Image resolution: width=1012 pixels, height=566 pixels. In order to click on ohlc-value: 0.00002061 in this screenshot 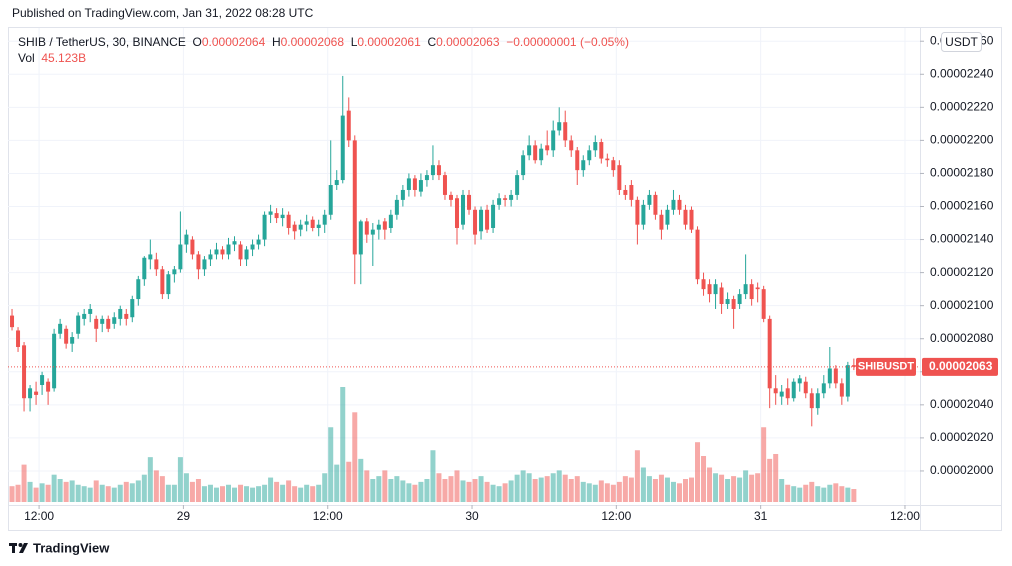, I will do `click(389, 42)`.